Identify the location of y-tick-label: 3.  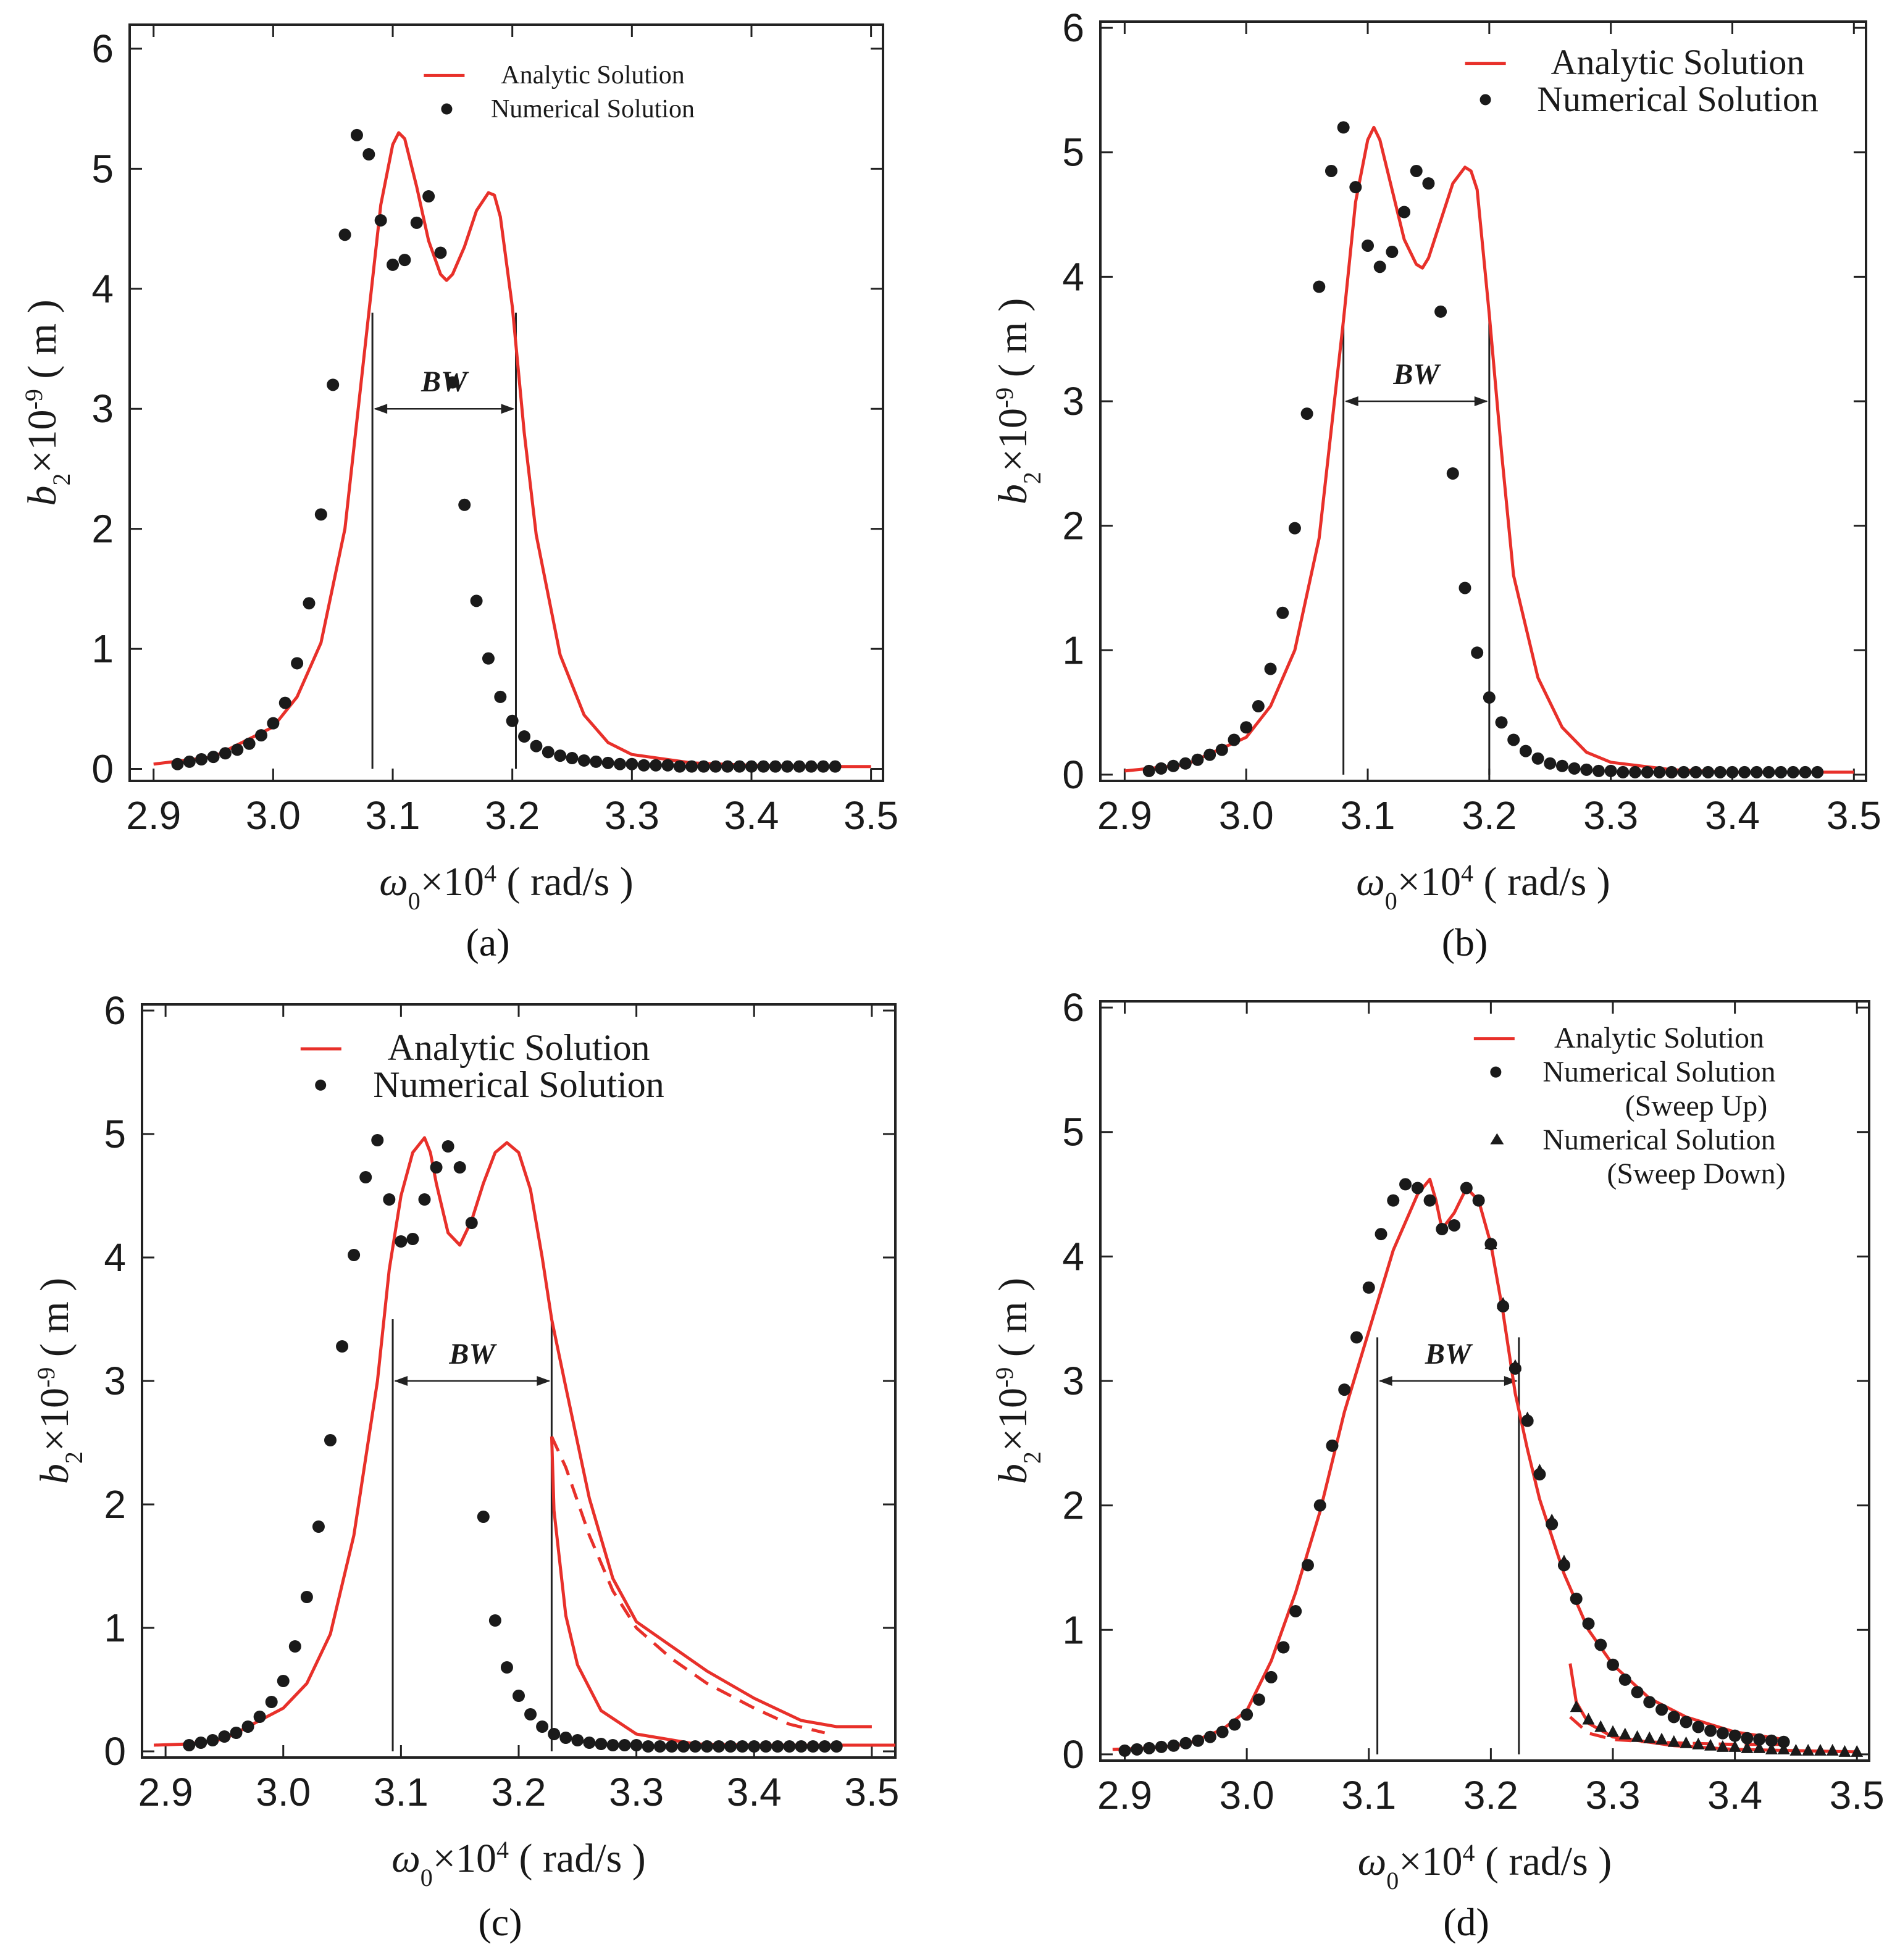
(115, 1381).